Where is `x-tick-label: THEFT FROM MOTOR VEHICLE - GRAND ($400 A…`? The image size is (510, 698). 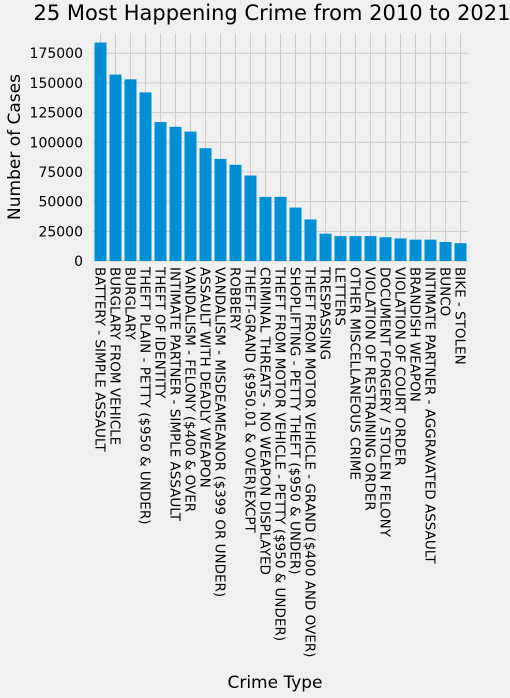 x-tick-label: THEFT FROM MOTOR VEHICLE - GRAND ($400 A… is located at coordinates (310, 461).